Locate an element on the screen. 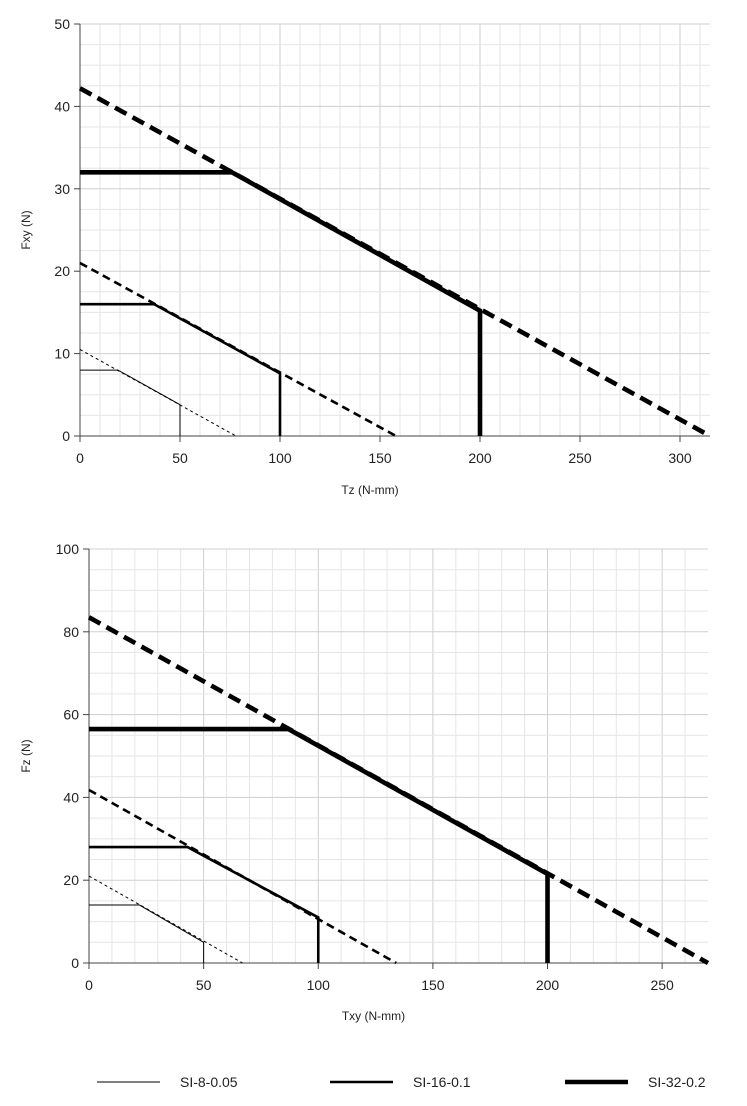 The height and width of the screenshot is (1106, 747). legend-item: SI-8-0.05 is located at coordinates (167, 1082).